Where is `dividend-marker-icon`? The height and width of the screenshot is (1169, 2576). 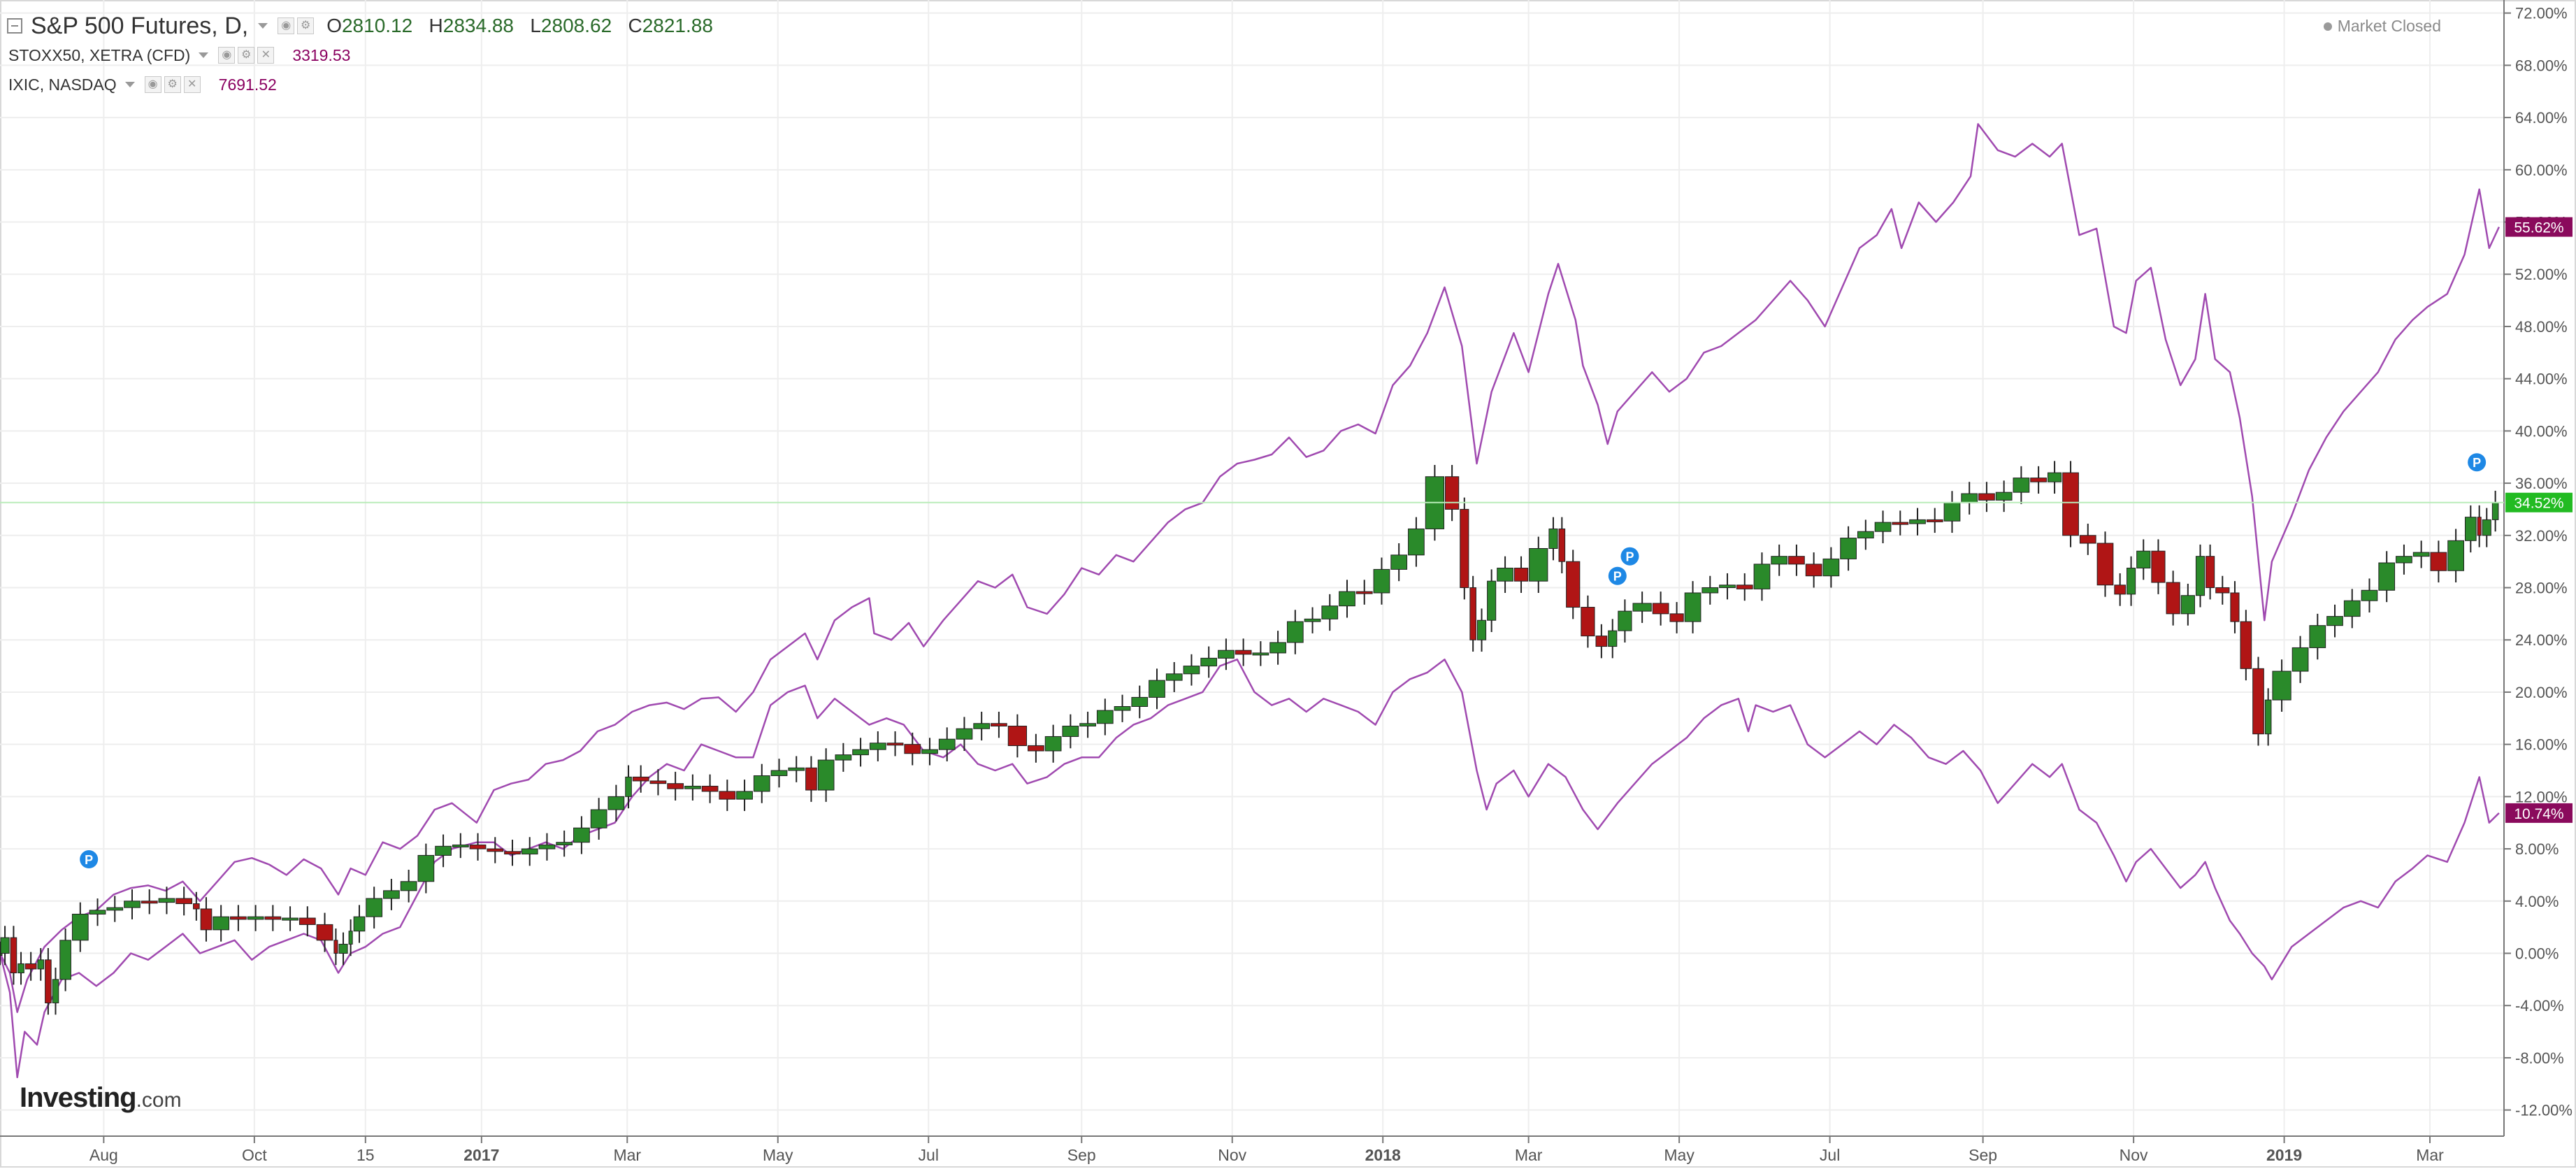
dividend-marker-icon is located at coordinates (1617, 575).